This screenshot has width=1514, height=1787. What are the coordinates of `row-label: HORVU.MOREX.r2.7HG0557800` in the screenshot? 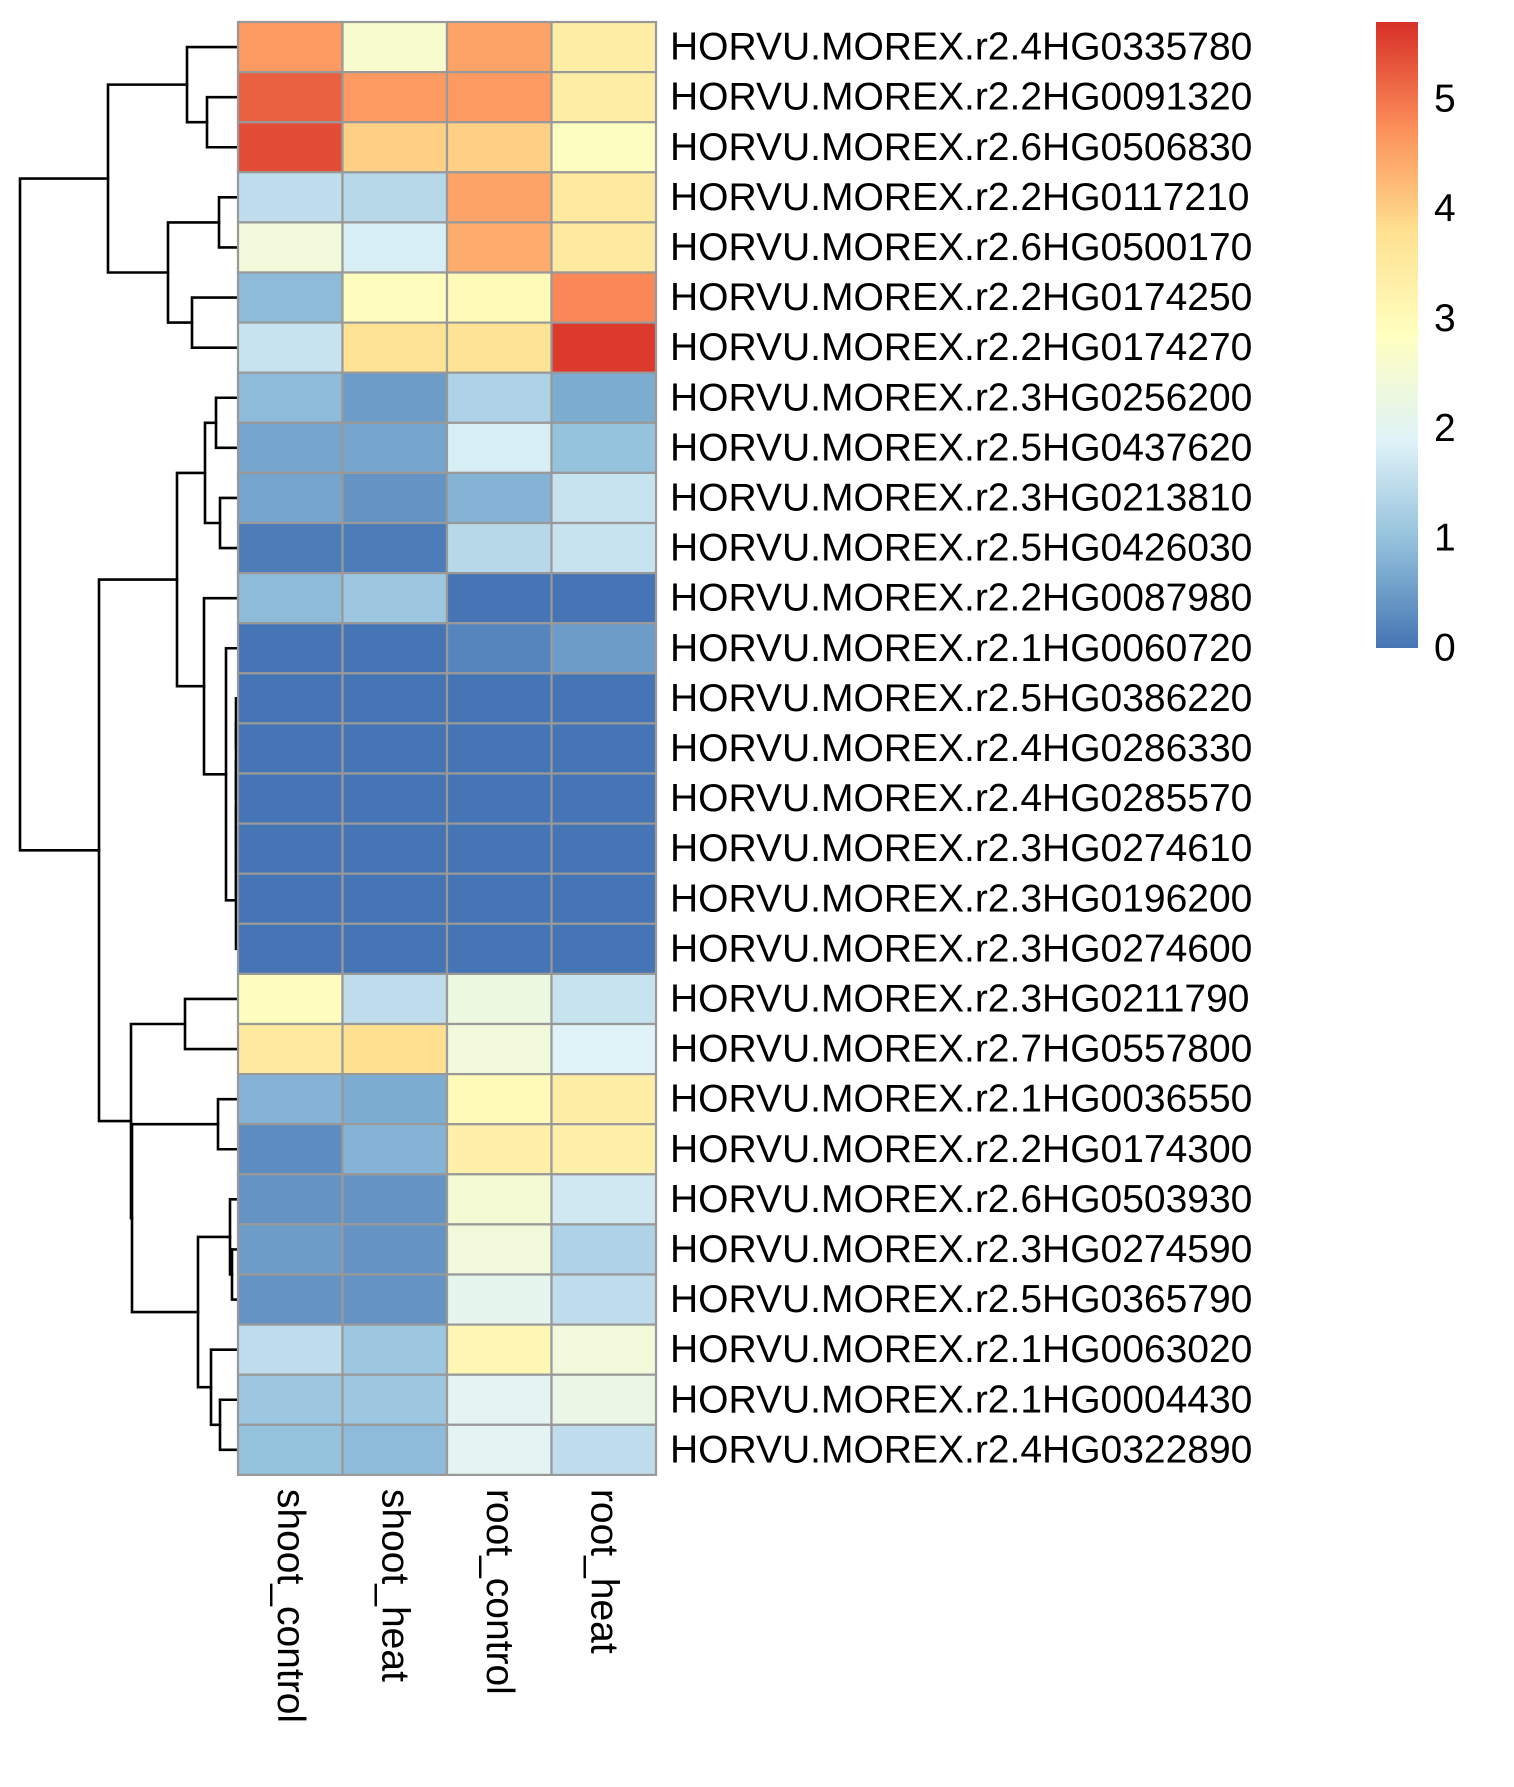 It's located at (961, 1049).